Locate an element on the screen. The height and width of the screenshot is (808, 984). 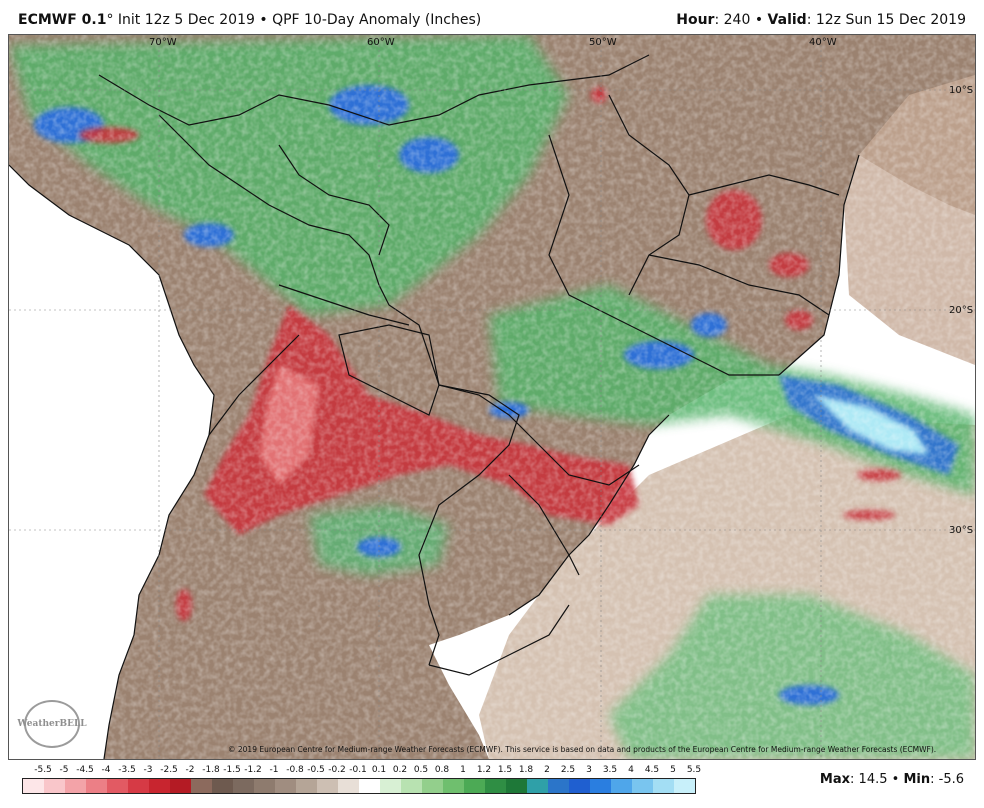
legend-tick-label: 1 is located at coordinates (463, 770).